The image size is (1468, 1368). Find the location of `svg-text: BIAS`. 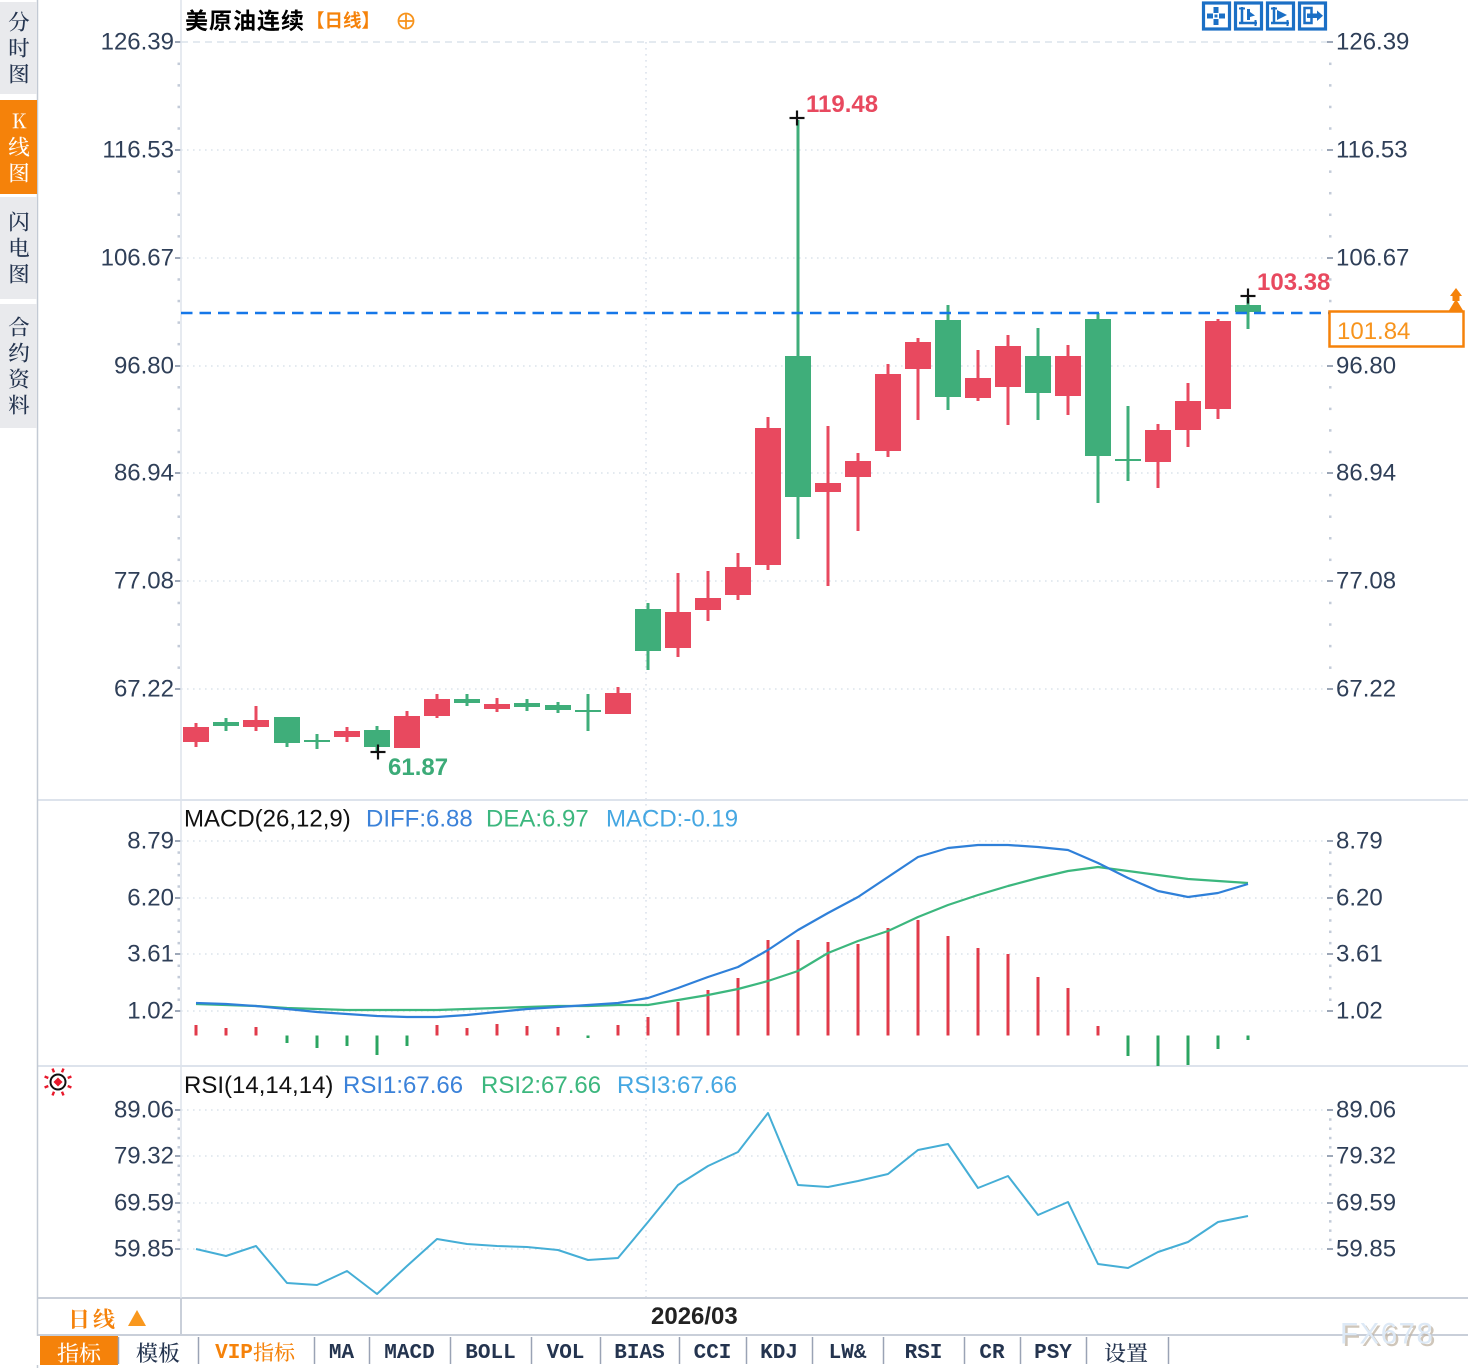

svg-text: BIAS is located at coordinates (639, 1353).